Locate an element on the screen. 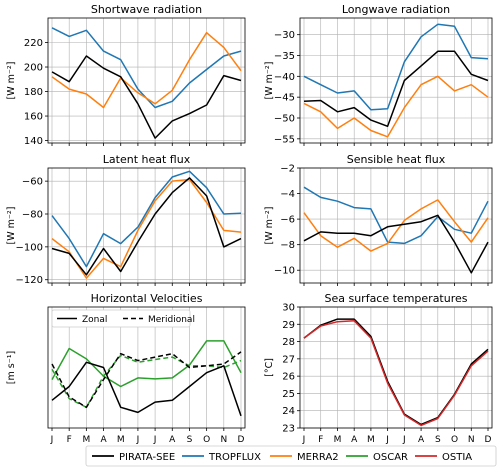 This screenshot has width=500, height=470. y-tick-label: −45 is located at coordinates (284, 98).